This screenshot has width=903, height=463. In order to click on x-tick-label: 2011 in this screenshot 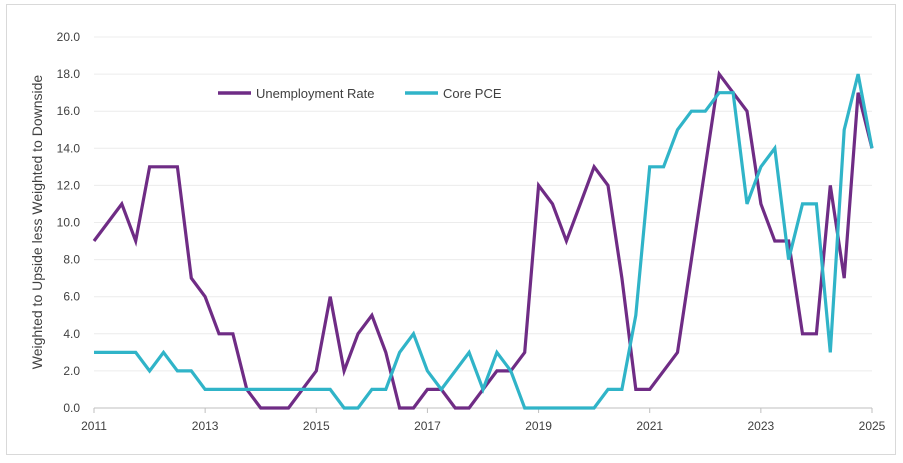, I will do `click(94, 426)`.